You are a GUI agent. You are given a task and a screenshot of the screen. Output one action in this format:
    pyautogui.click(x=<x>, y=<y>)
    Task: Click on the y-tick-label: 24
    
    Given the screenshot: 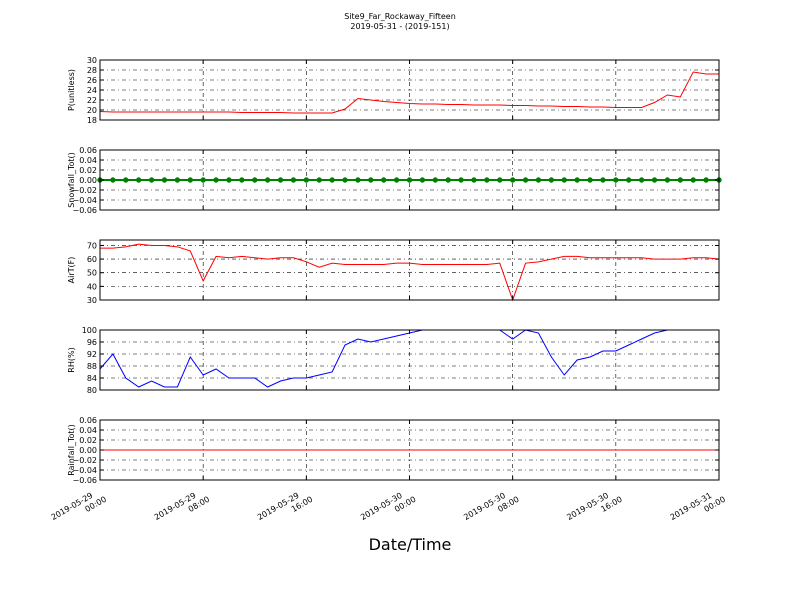 What is the action you would take?
    pyautogui.click(x=92, y=90)
    